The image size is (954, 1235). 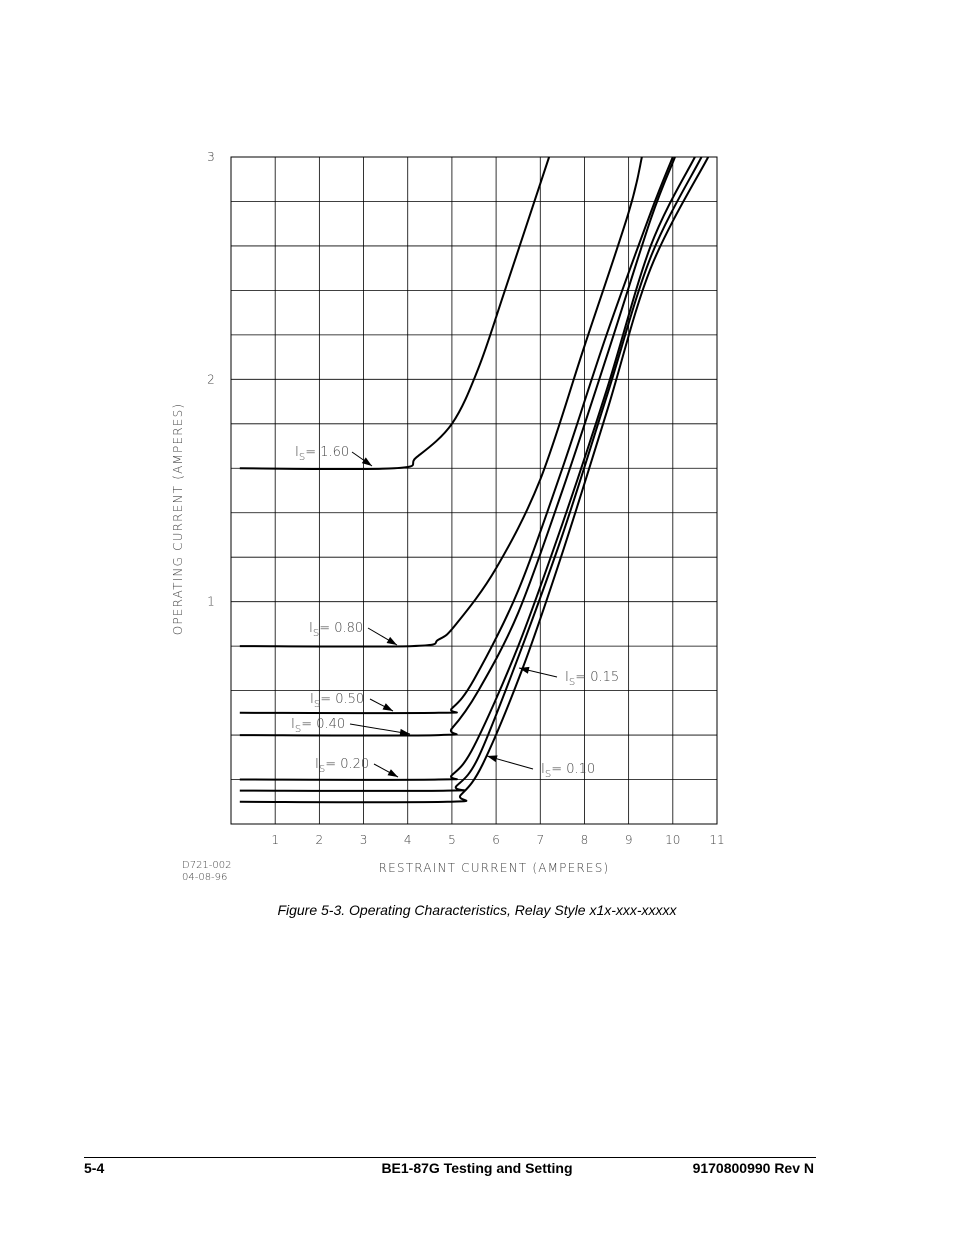 What do you see at coordinates (275, 840) in the screenshot?
I see `x-tick-label: 1` at bounding box center [275, 840].